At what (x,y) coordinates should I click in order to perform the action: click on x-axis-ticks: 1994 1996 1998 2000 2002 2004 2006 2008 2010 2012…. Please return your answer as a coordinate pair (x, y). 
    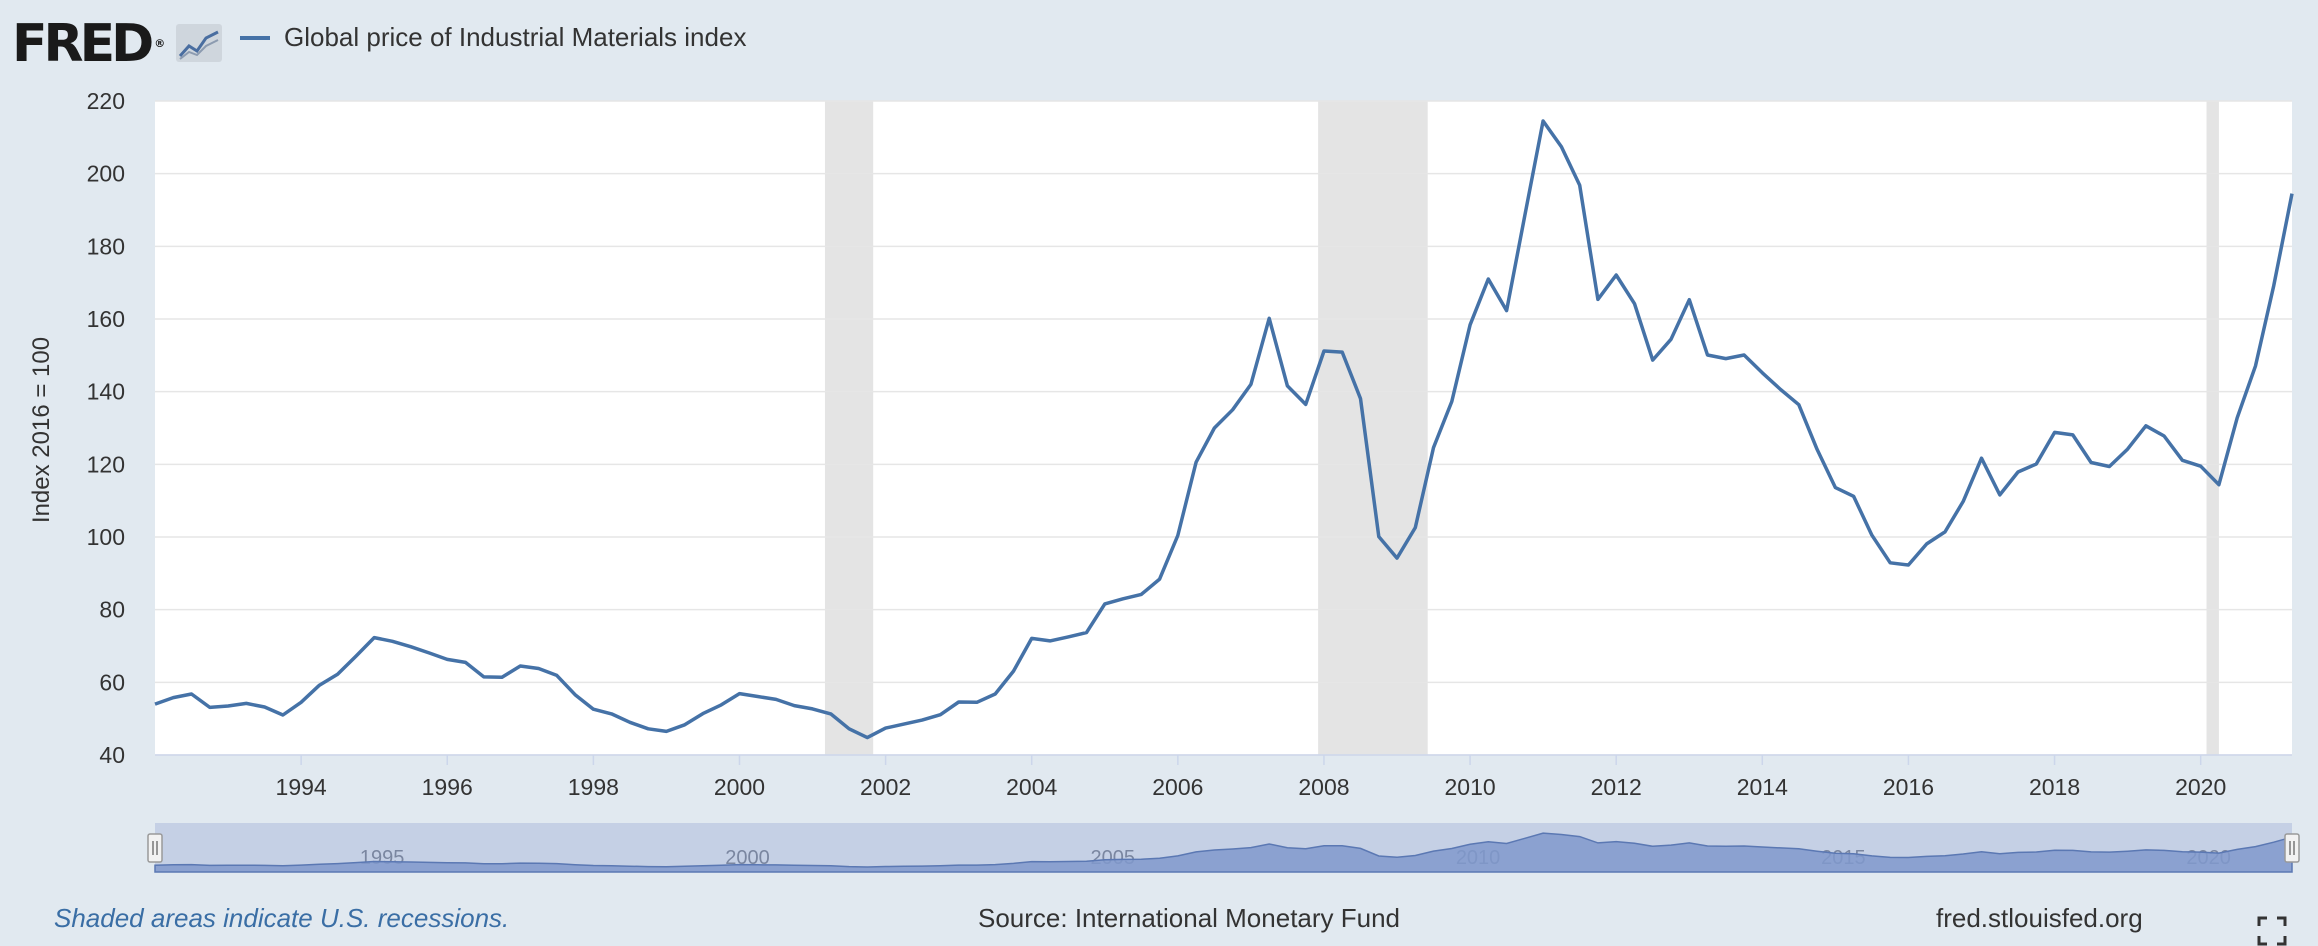
    Looking at the image, I should click on (1223, 777).